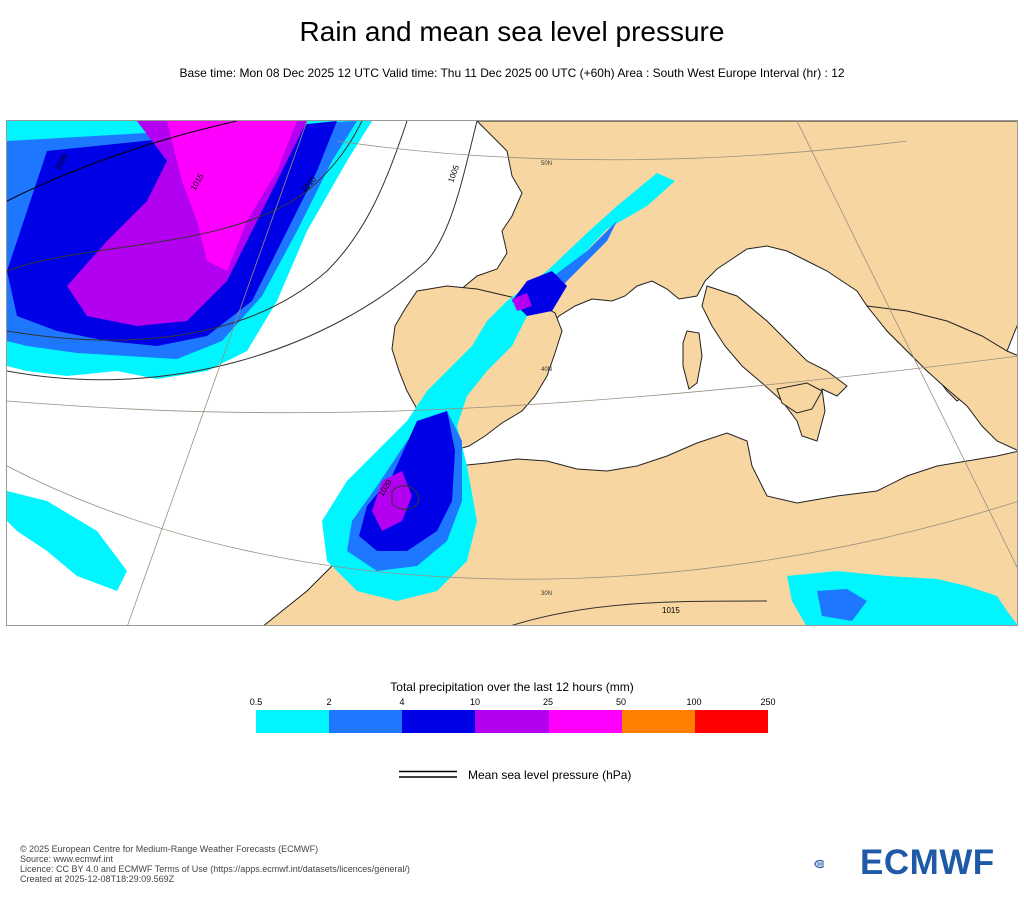  Describe the element at coordinates (639, 612) in the screenshot. I see `isobar-1020b` at that location.